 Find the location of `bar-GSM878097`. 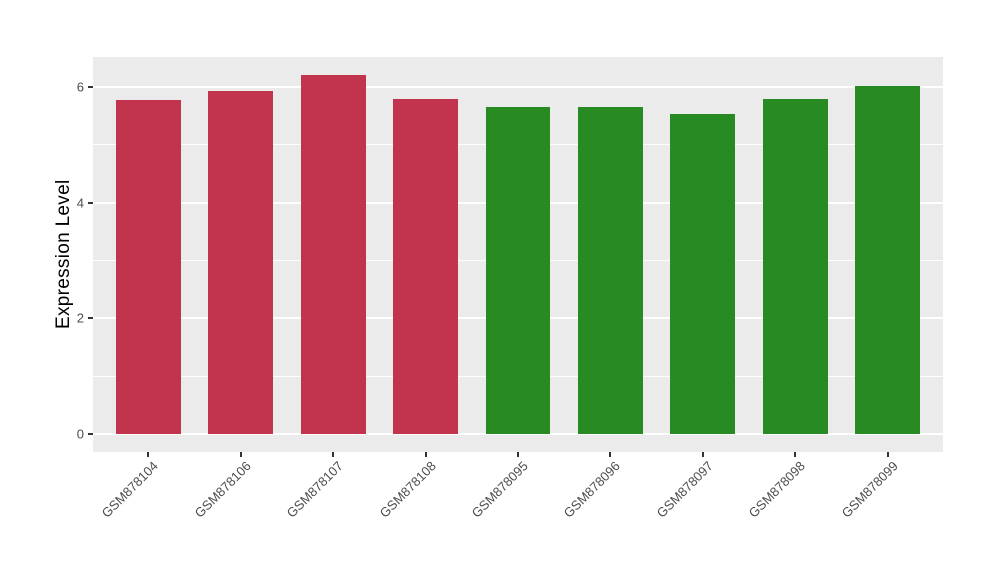

bar-GSM878097 is located at coordinates (703, 274).